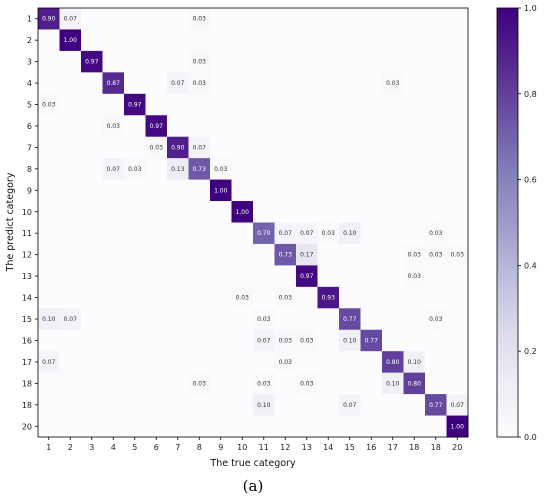 Image resolution: width=550 pixels, height=499 pixels. What do you see at coordinates (307, 447) in the screenshot?
I see `x-tick-label: 13` at bounding box center [307, 447].